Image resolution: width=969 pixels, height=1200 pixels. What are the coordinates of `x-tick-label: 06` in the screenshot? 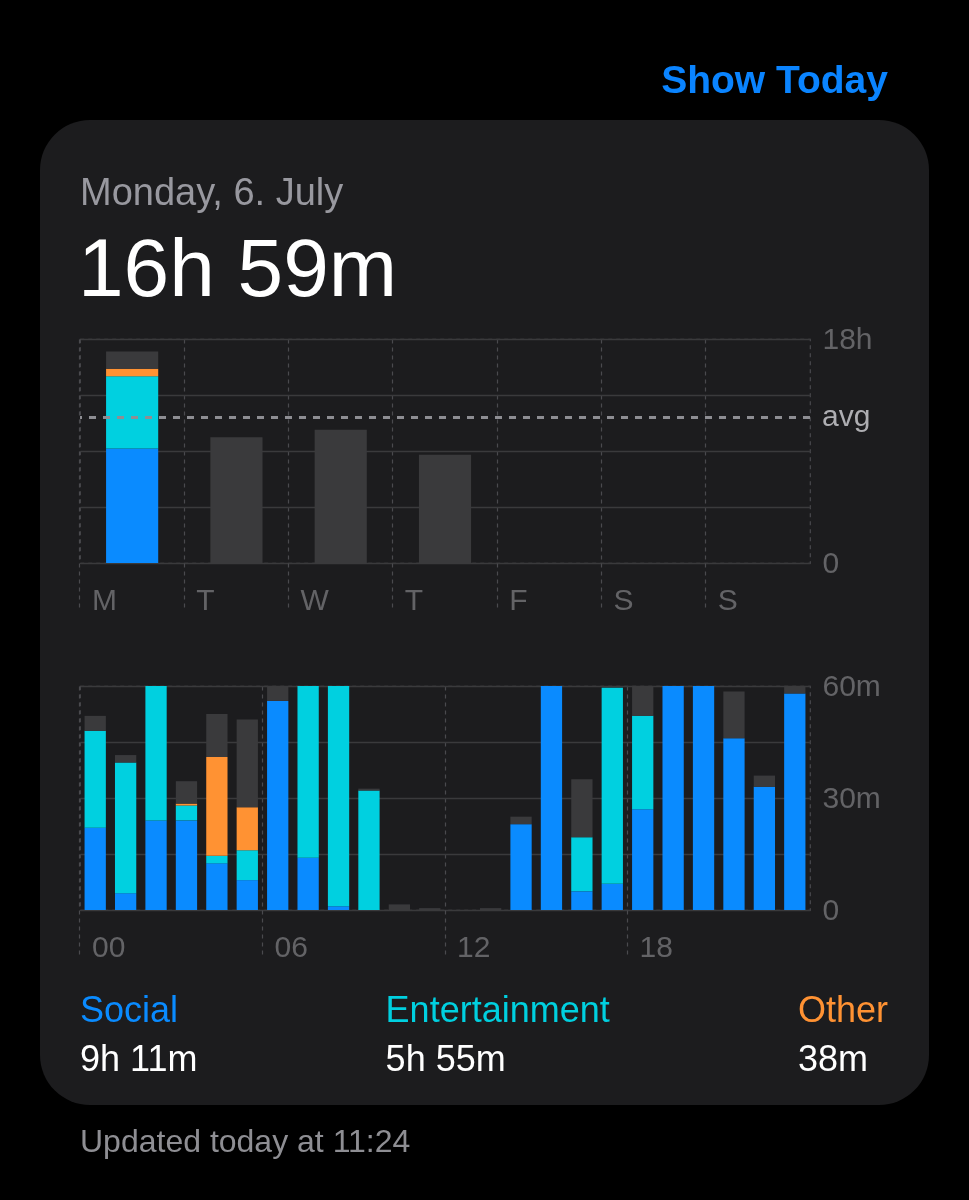 It's located at (291, 946).